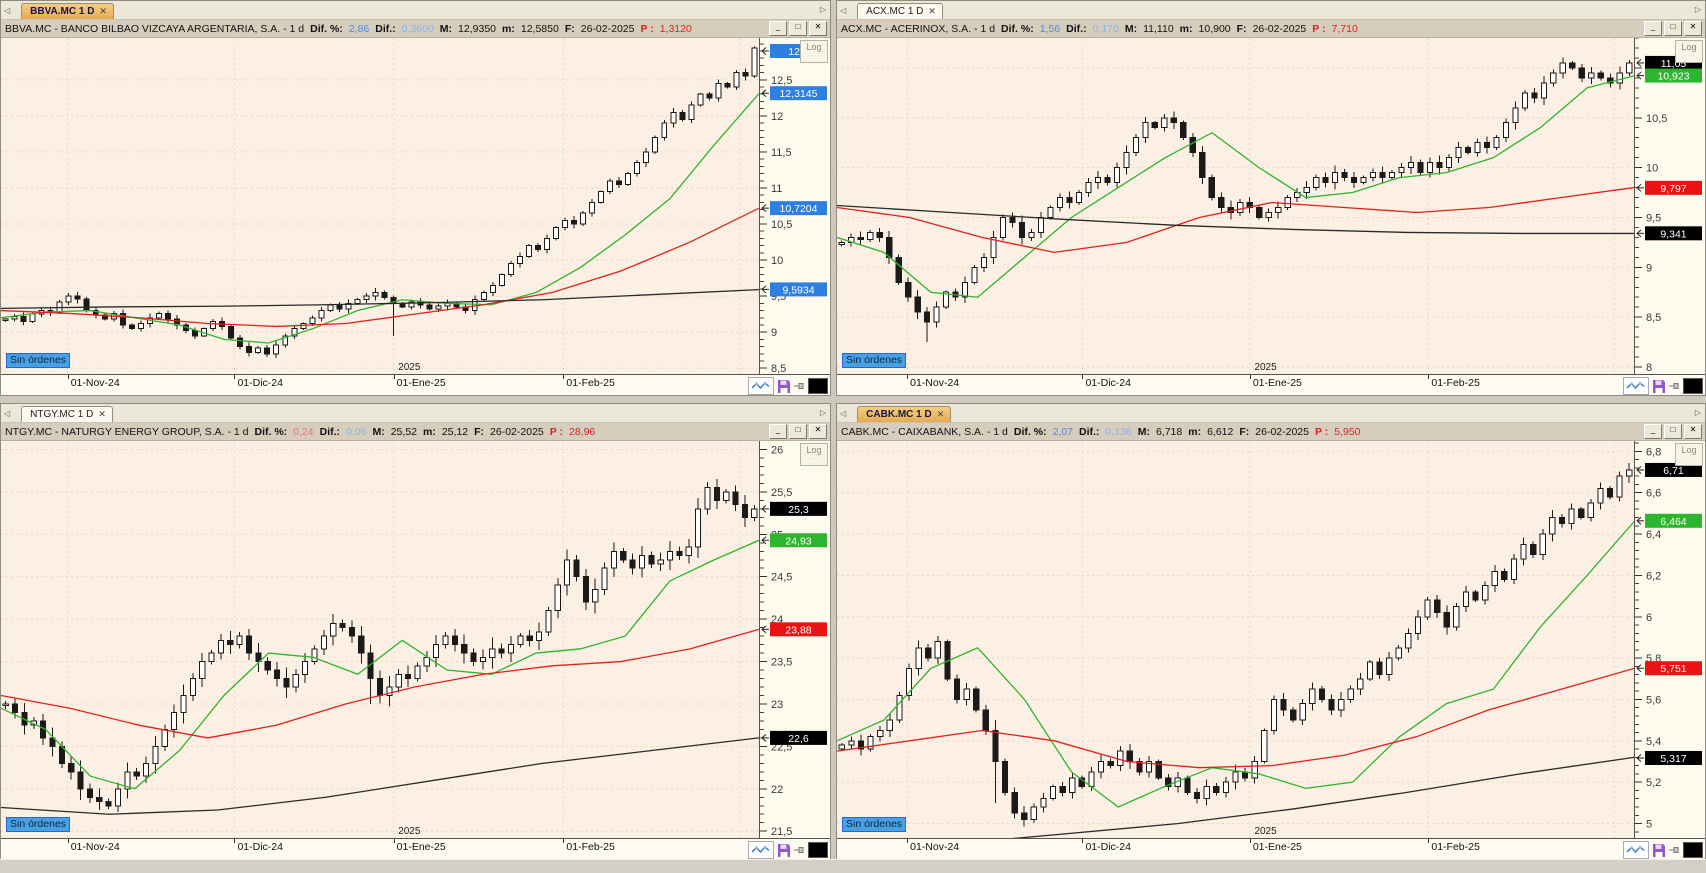 This screenshot has height=873, width=1706. I want to click on price-value: 5,950, so click(1347, 431).